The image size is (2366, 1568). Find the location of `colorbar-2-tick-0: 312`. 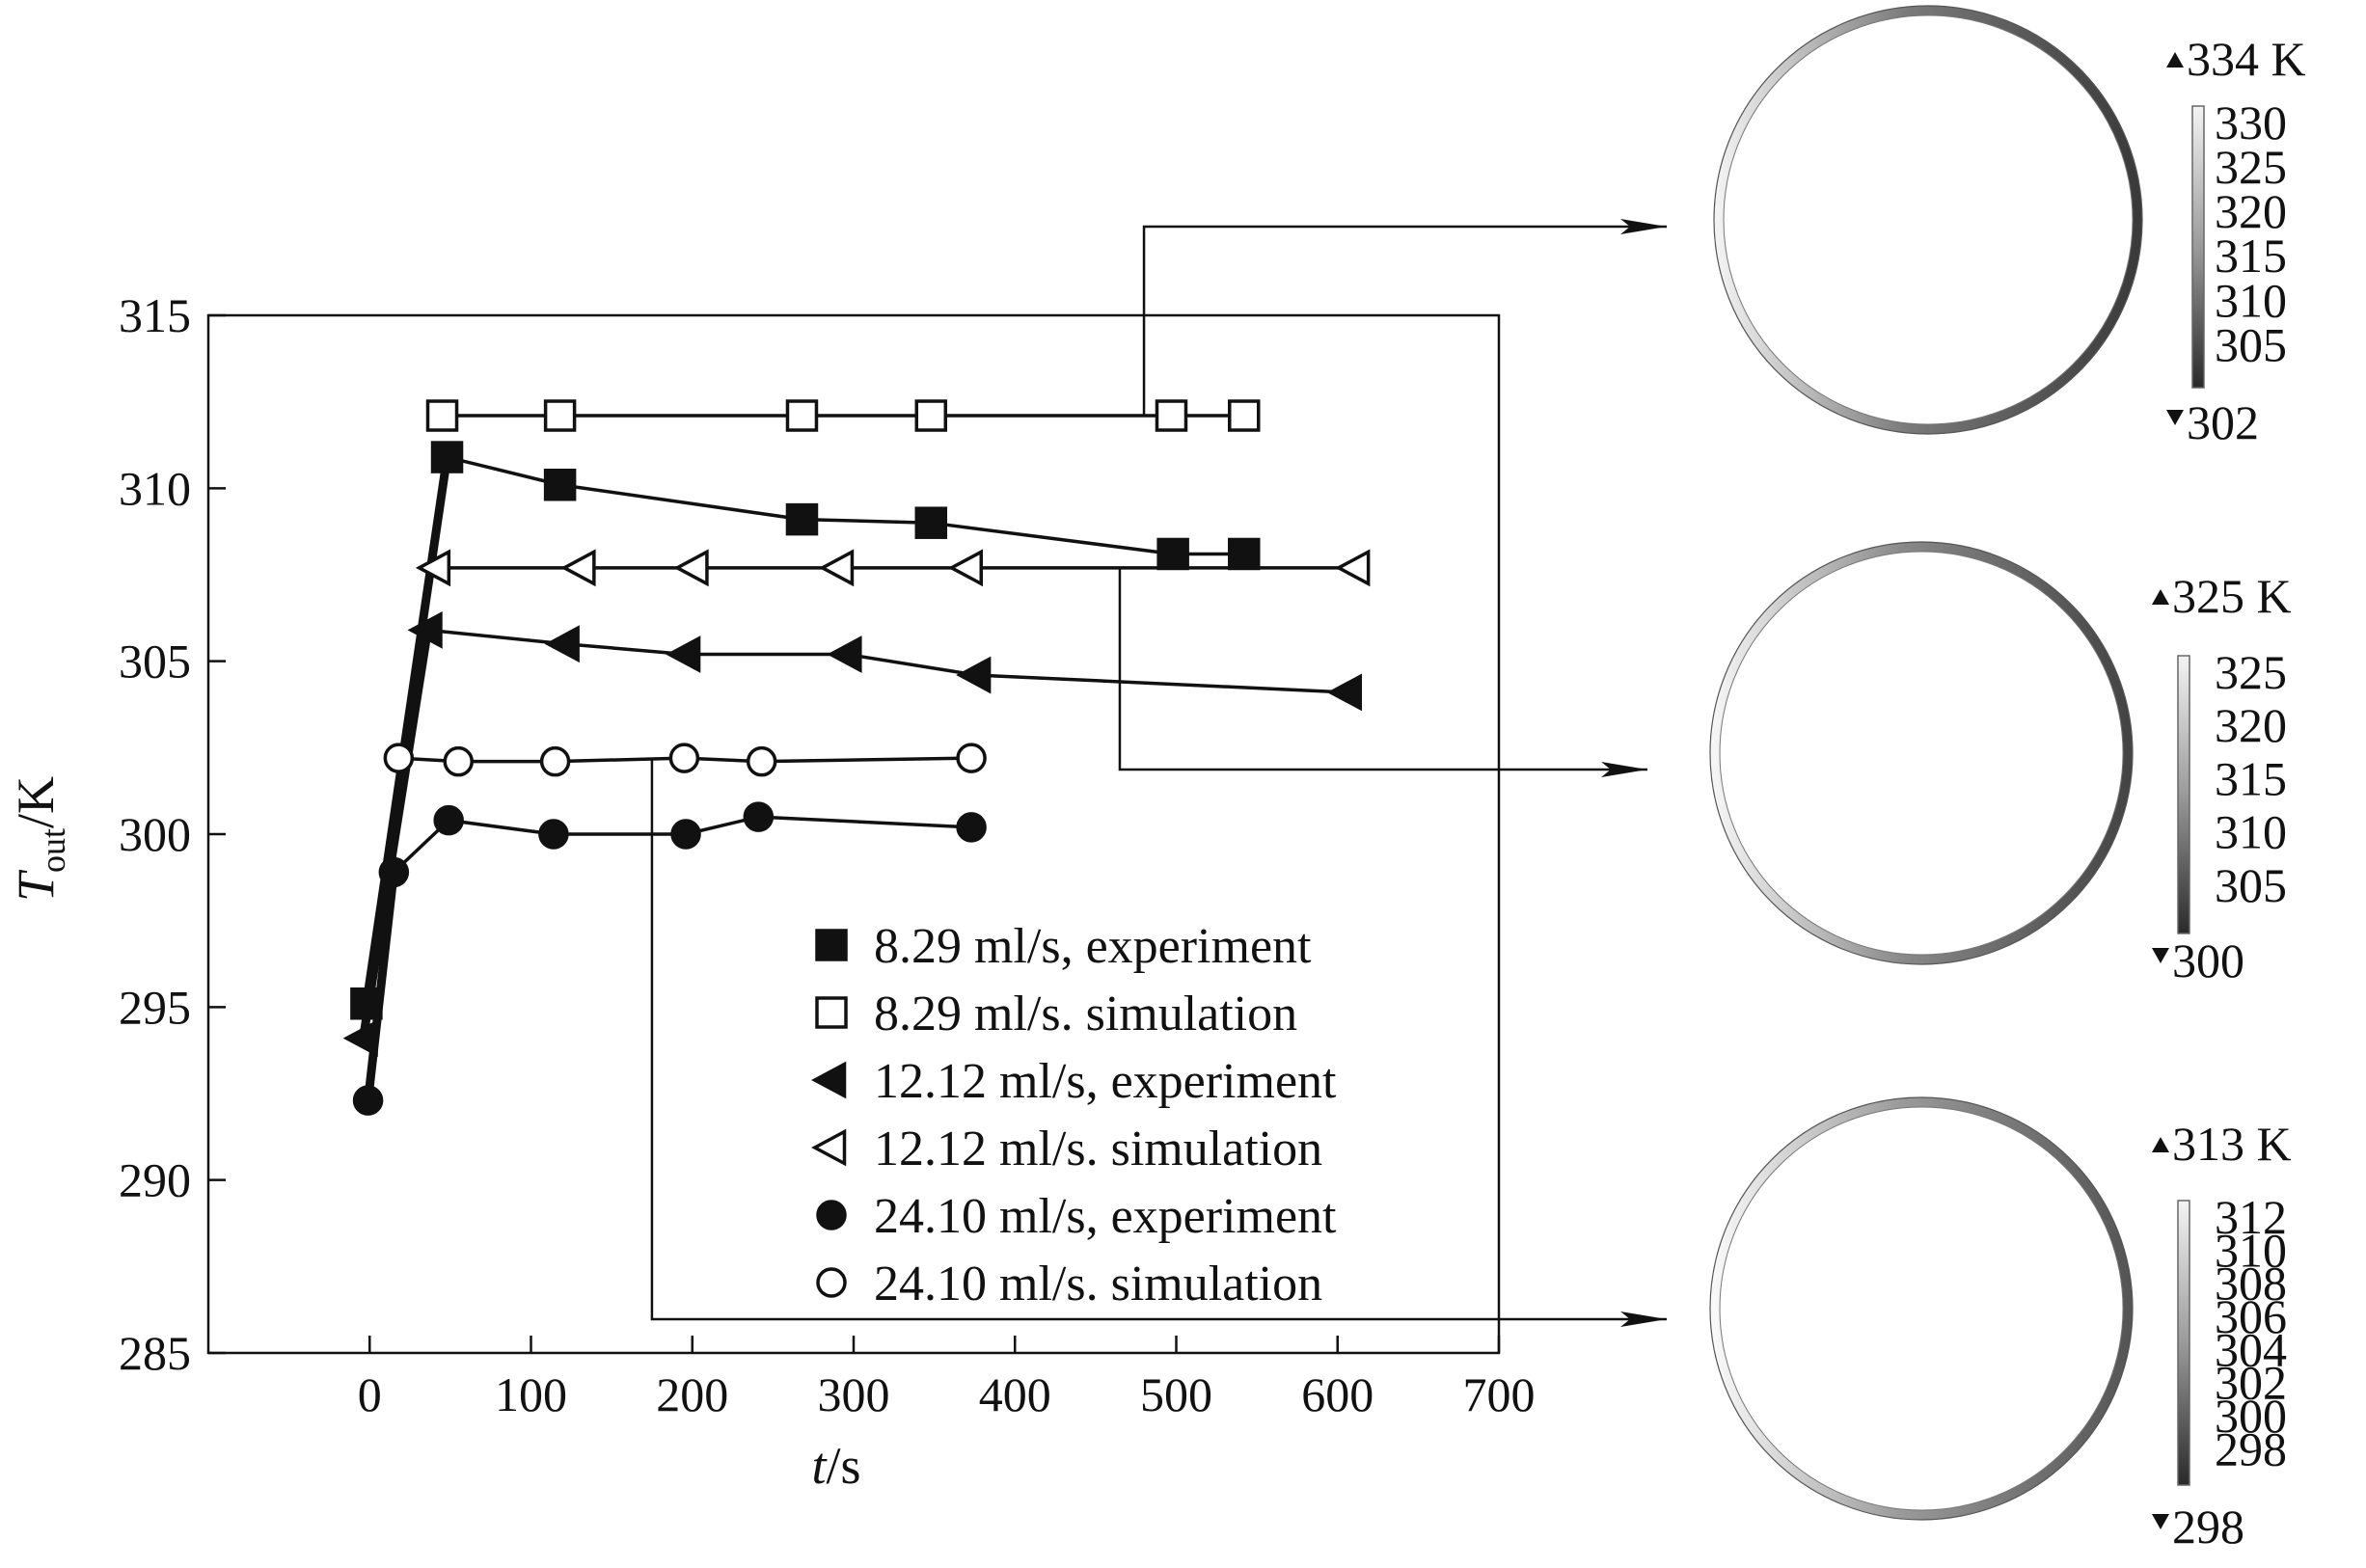

colorbar-2-tick-0: 312 is located at coordinates (2251, 1217).